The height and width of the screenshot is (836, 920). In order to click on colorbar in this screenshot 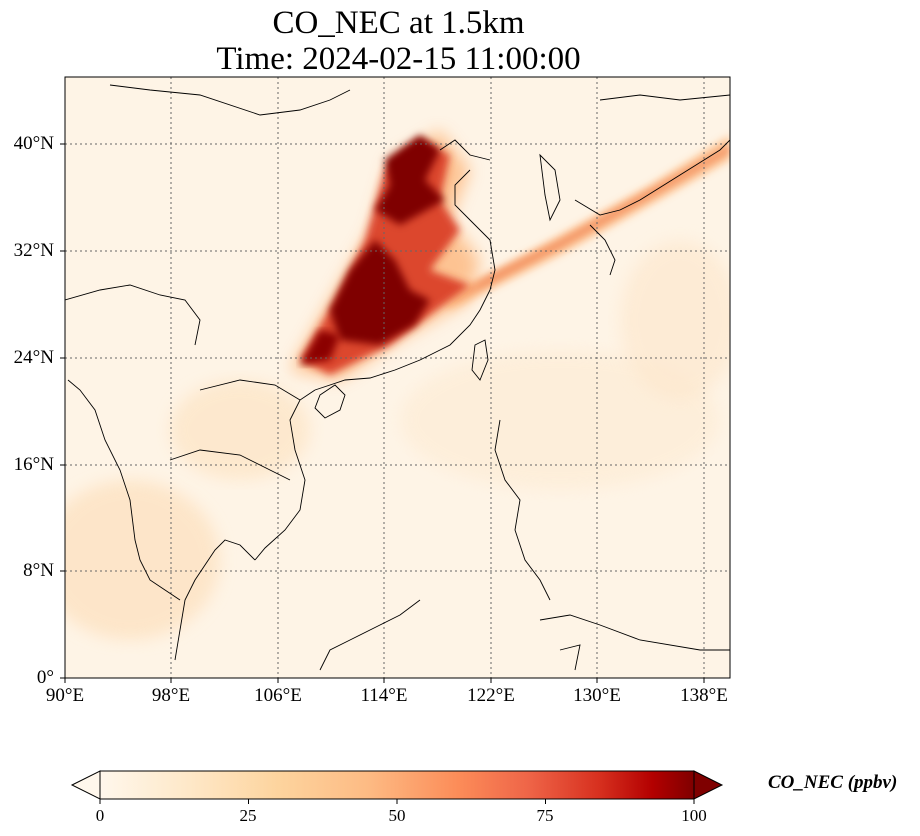, I will do `click(397, 787)`.